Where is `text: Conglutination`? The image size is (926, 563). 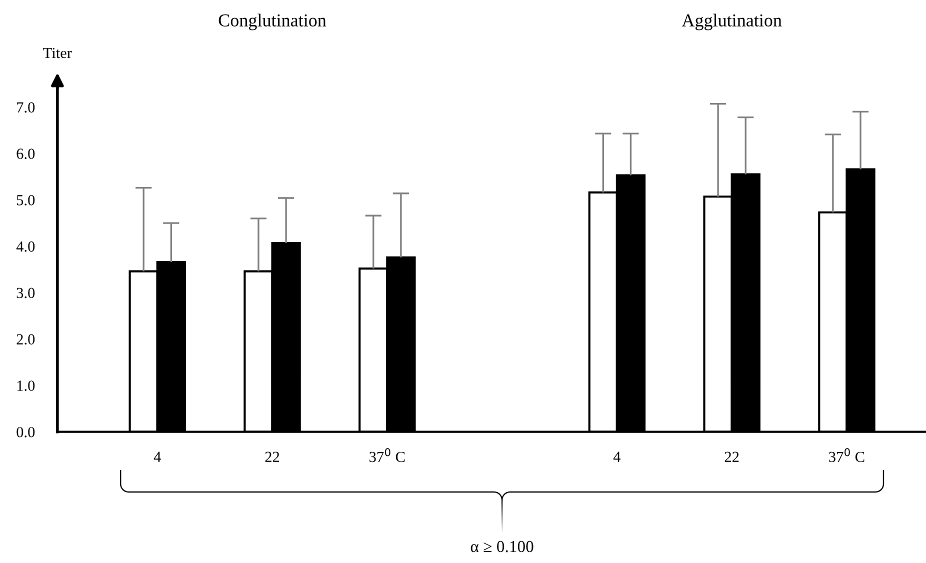
text: Conglutination is located at coordinates (272, 22).